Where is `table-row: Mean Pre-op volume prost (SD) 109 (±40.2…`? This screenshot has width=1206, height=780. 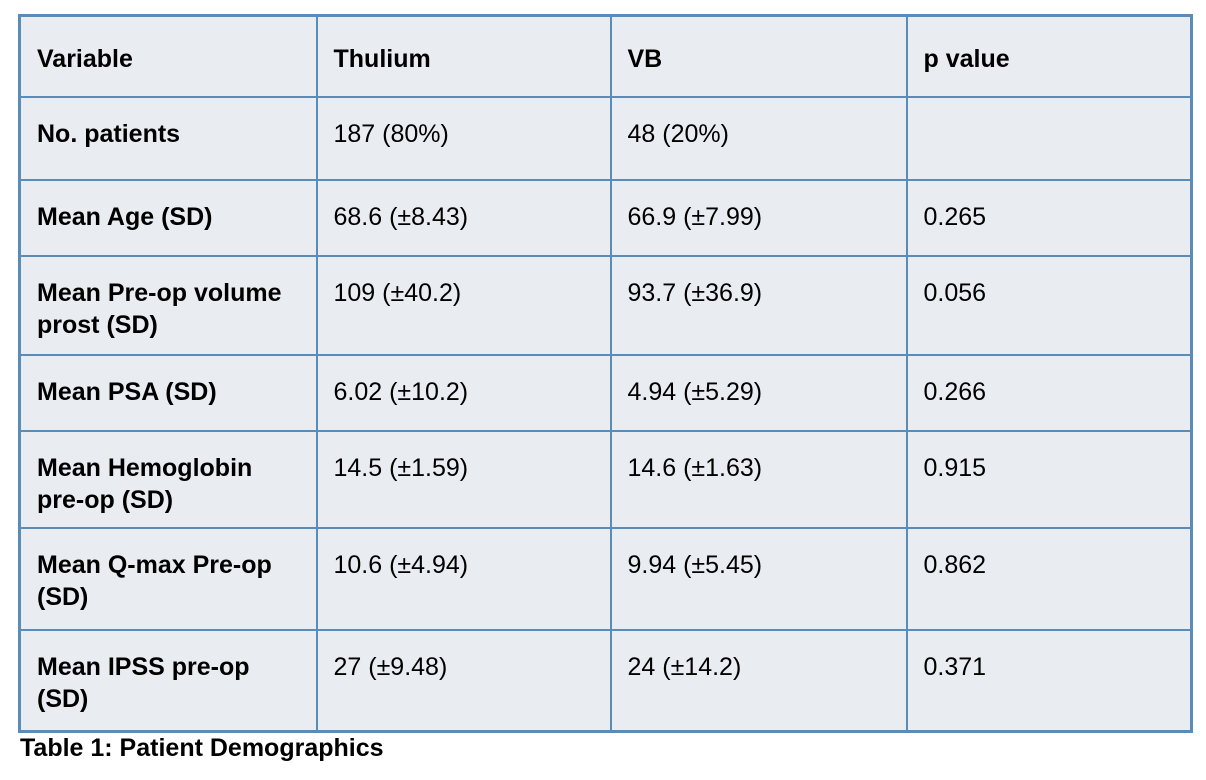 table-row: Mean Pre-op volume prost (SD) 109 (±40.2… is located at coordinates (605, 305).